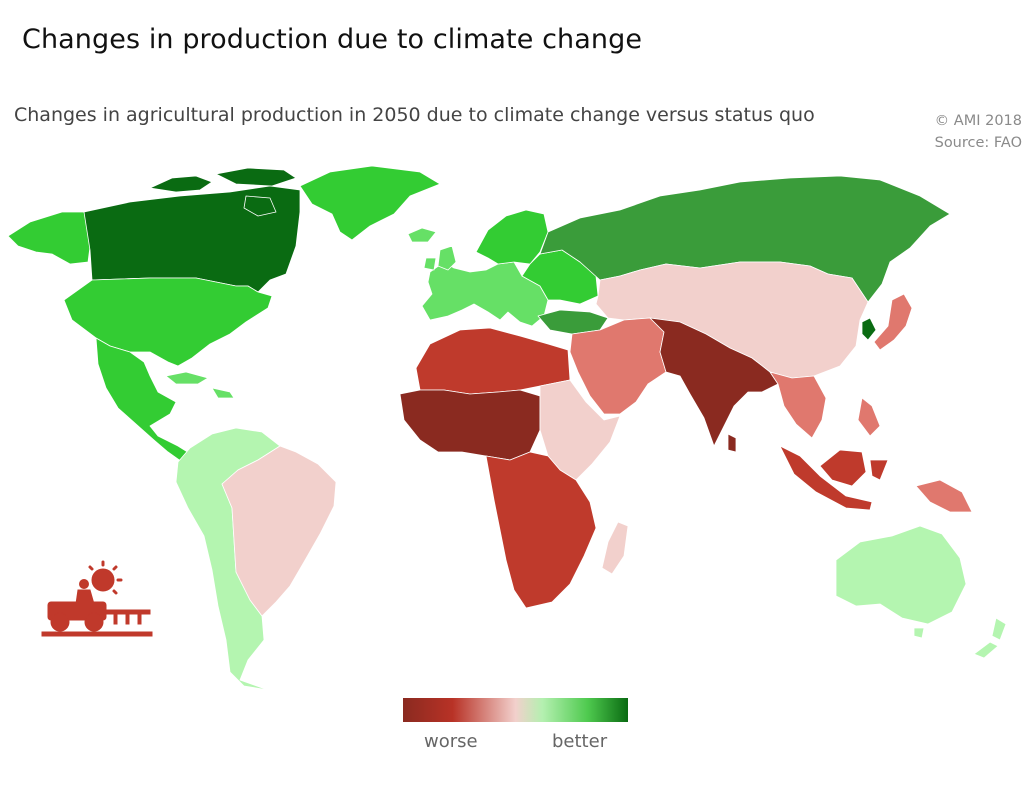 The height and width of the screenshot is (792, 1024). What do you see at coordinates (440, 258) in the screenshot?
I see `region-uk-ireland` at bounding box center [440, 258].